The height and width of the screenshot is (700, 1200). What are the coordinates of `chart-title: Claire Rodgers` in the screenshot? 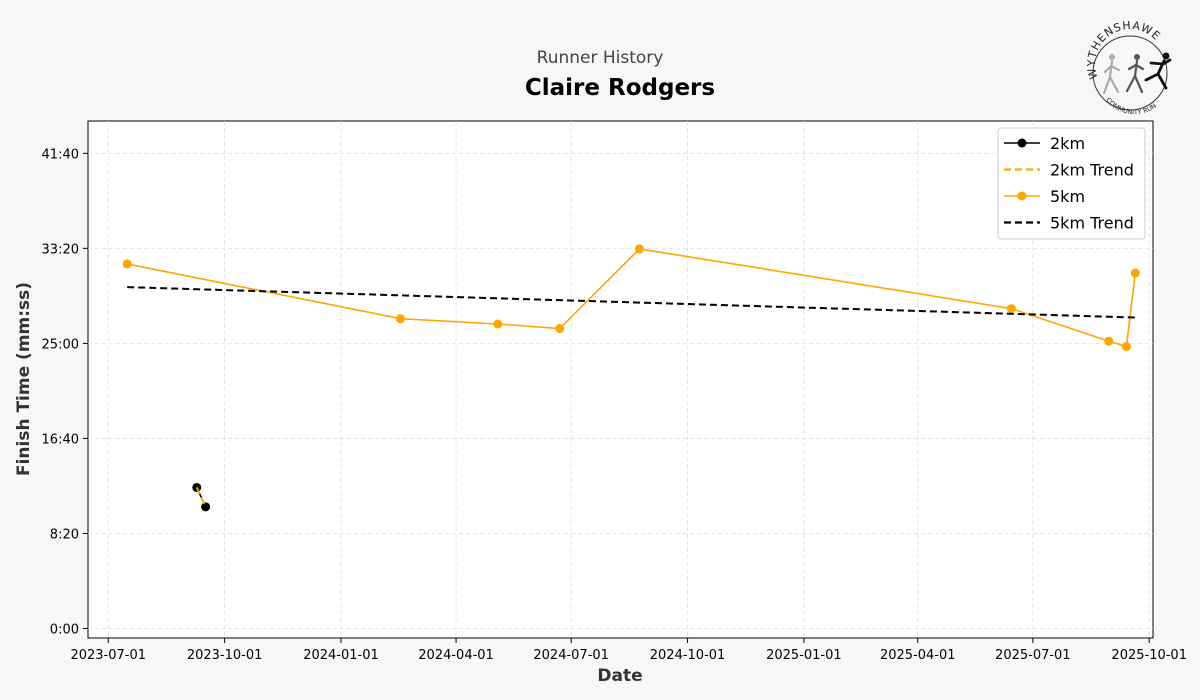 It's located at (620, 88).